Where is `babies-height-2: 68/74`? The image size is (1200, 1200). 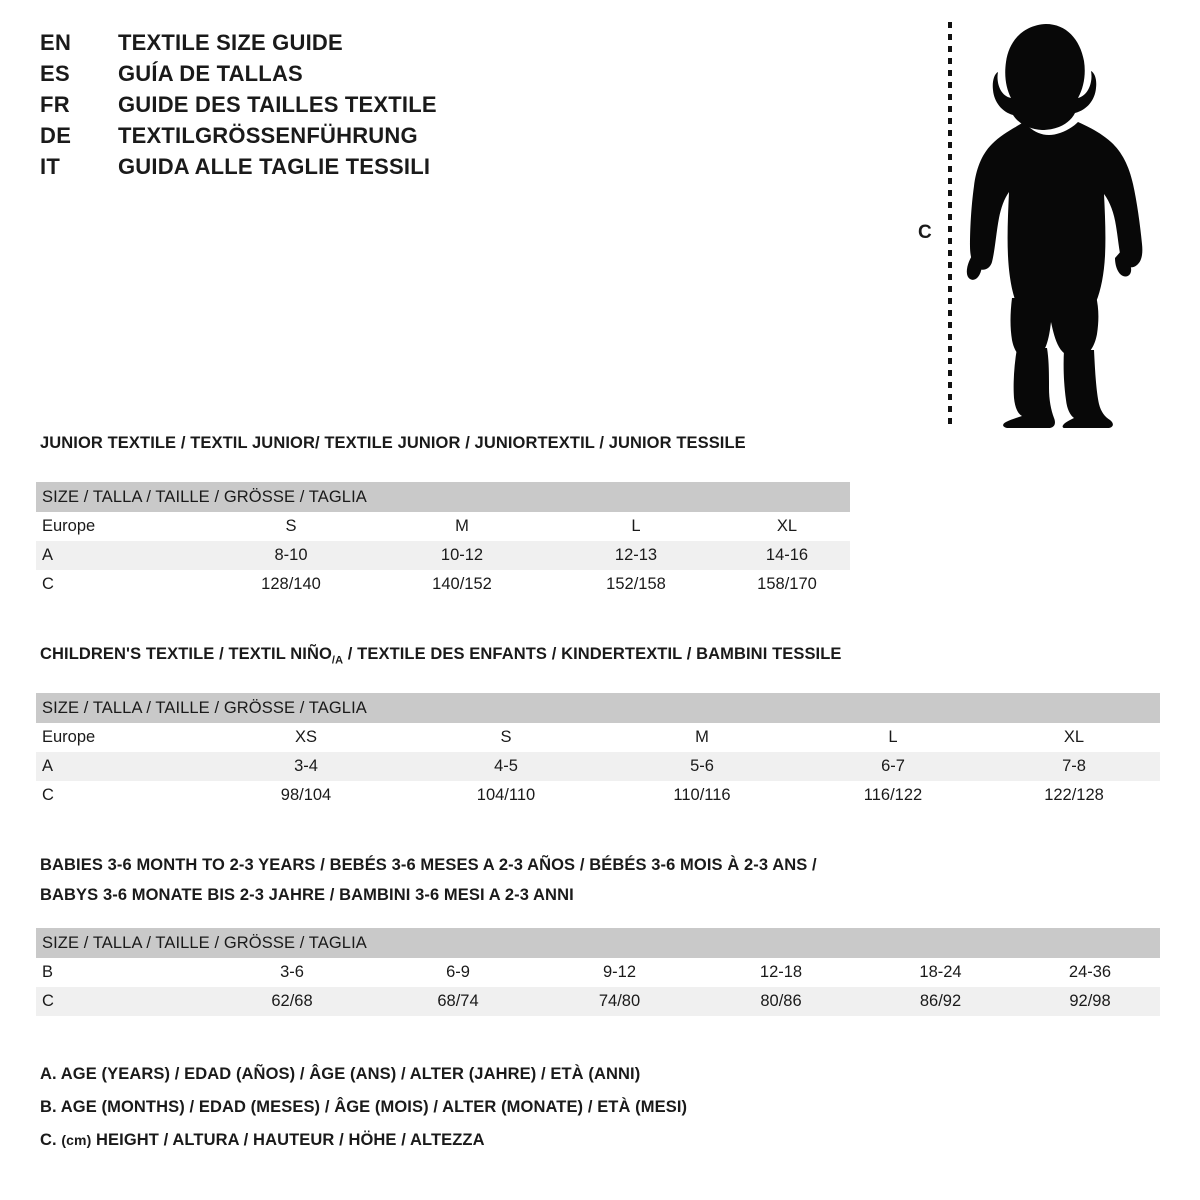
babies-height-2: 68/74 is located at coordinates (458, 1001).